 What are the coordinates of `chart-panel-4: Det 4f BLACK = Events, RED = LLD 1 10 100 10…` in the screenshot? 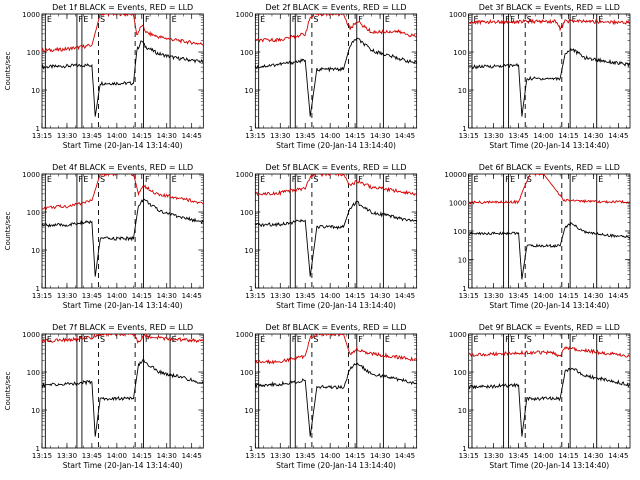 It's located at (104, 236).